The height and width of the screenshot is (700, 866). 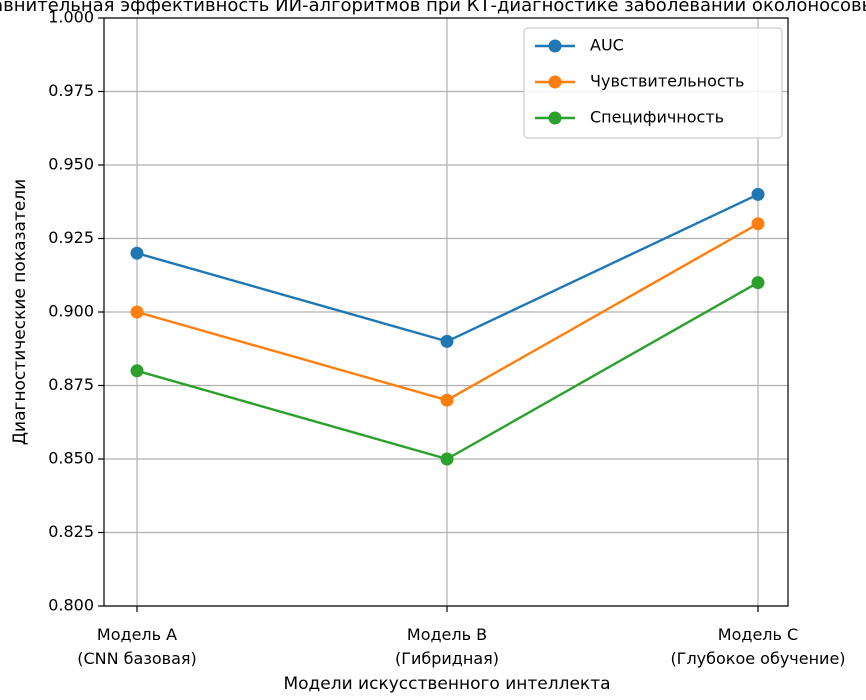 What do you see at coordinates (71, 164) in the screenshot?
I see `y-tick-label: 0.950` at bounding box center [71, 164].